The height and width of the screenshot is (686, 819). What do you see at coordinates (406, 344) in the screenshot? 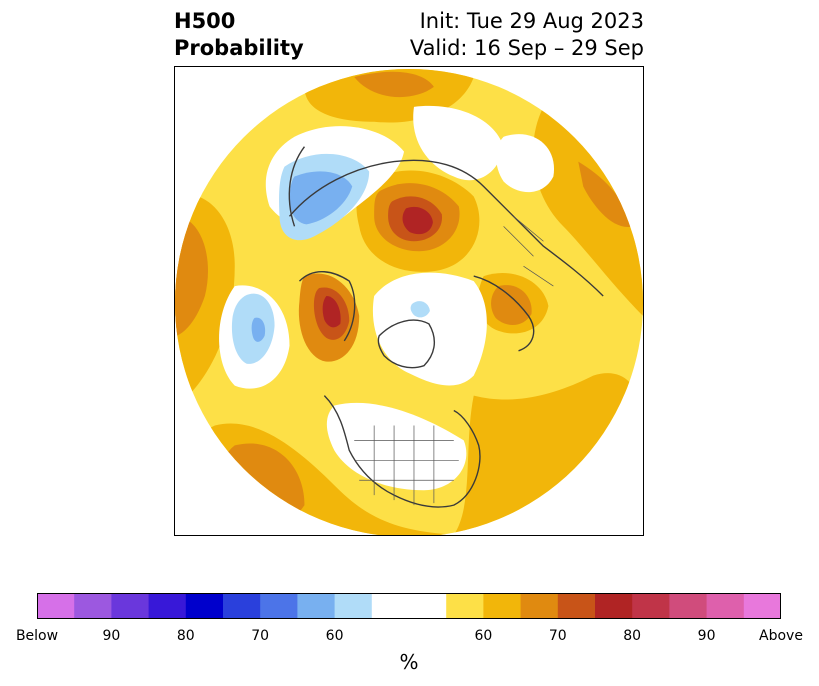
I see `coast-greenland` at bounding box center [406, 344].